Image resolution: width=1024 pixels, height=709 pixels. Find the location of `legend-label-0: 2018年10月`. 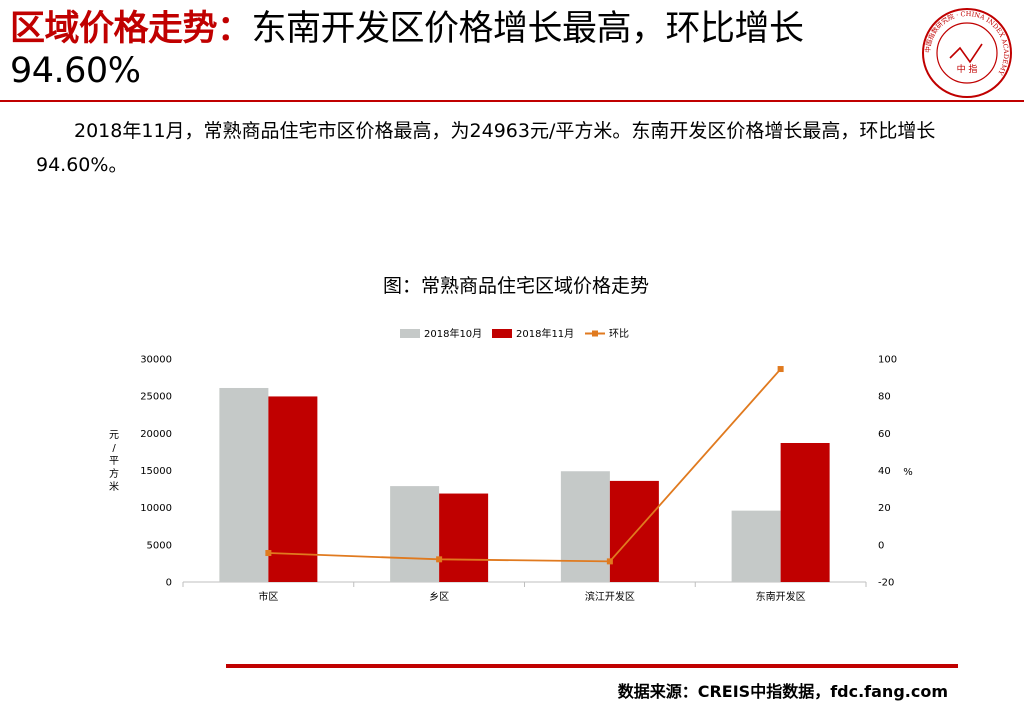

legend-label-0: 2018年10月 is located at coordinates (453, 333).